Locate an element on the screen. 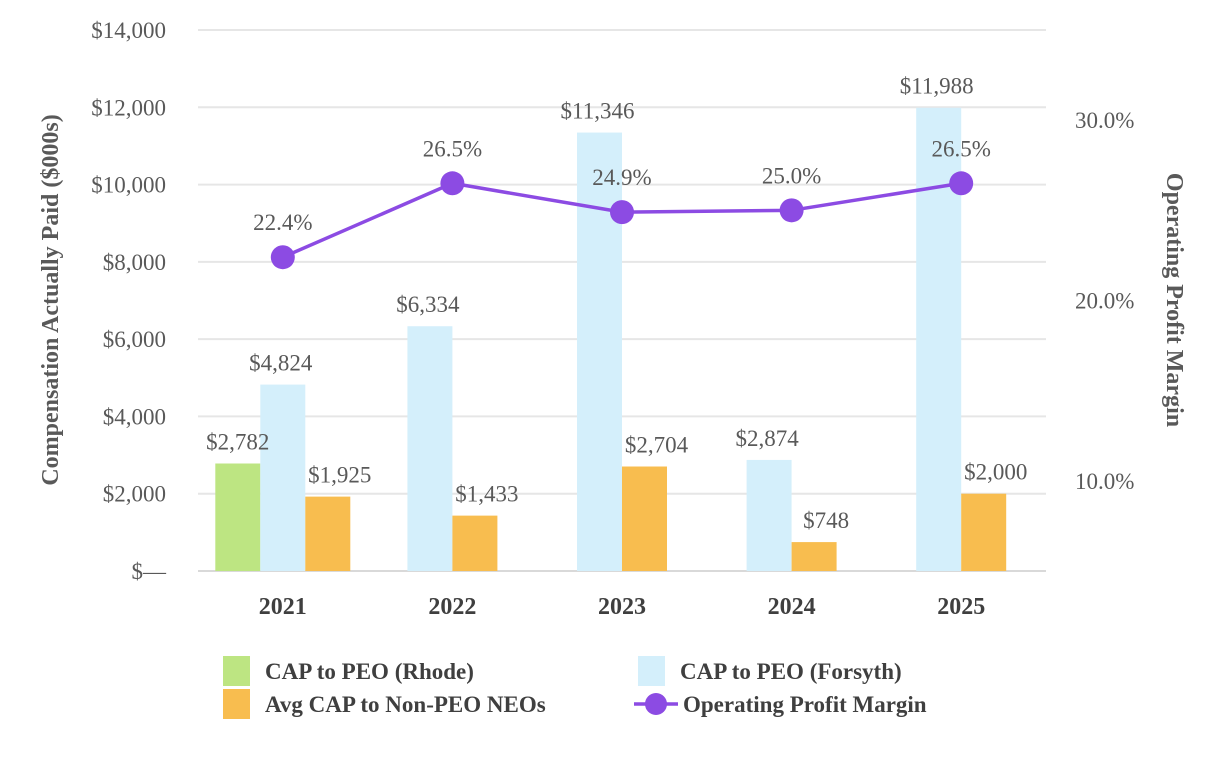 This screenshot has height=760, width=1226. bar-data-label: $2,000 is located at coordinates (995, 472).